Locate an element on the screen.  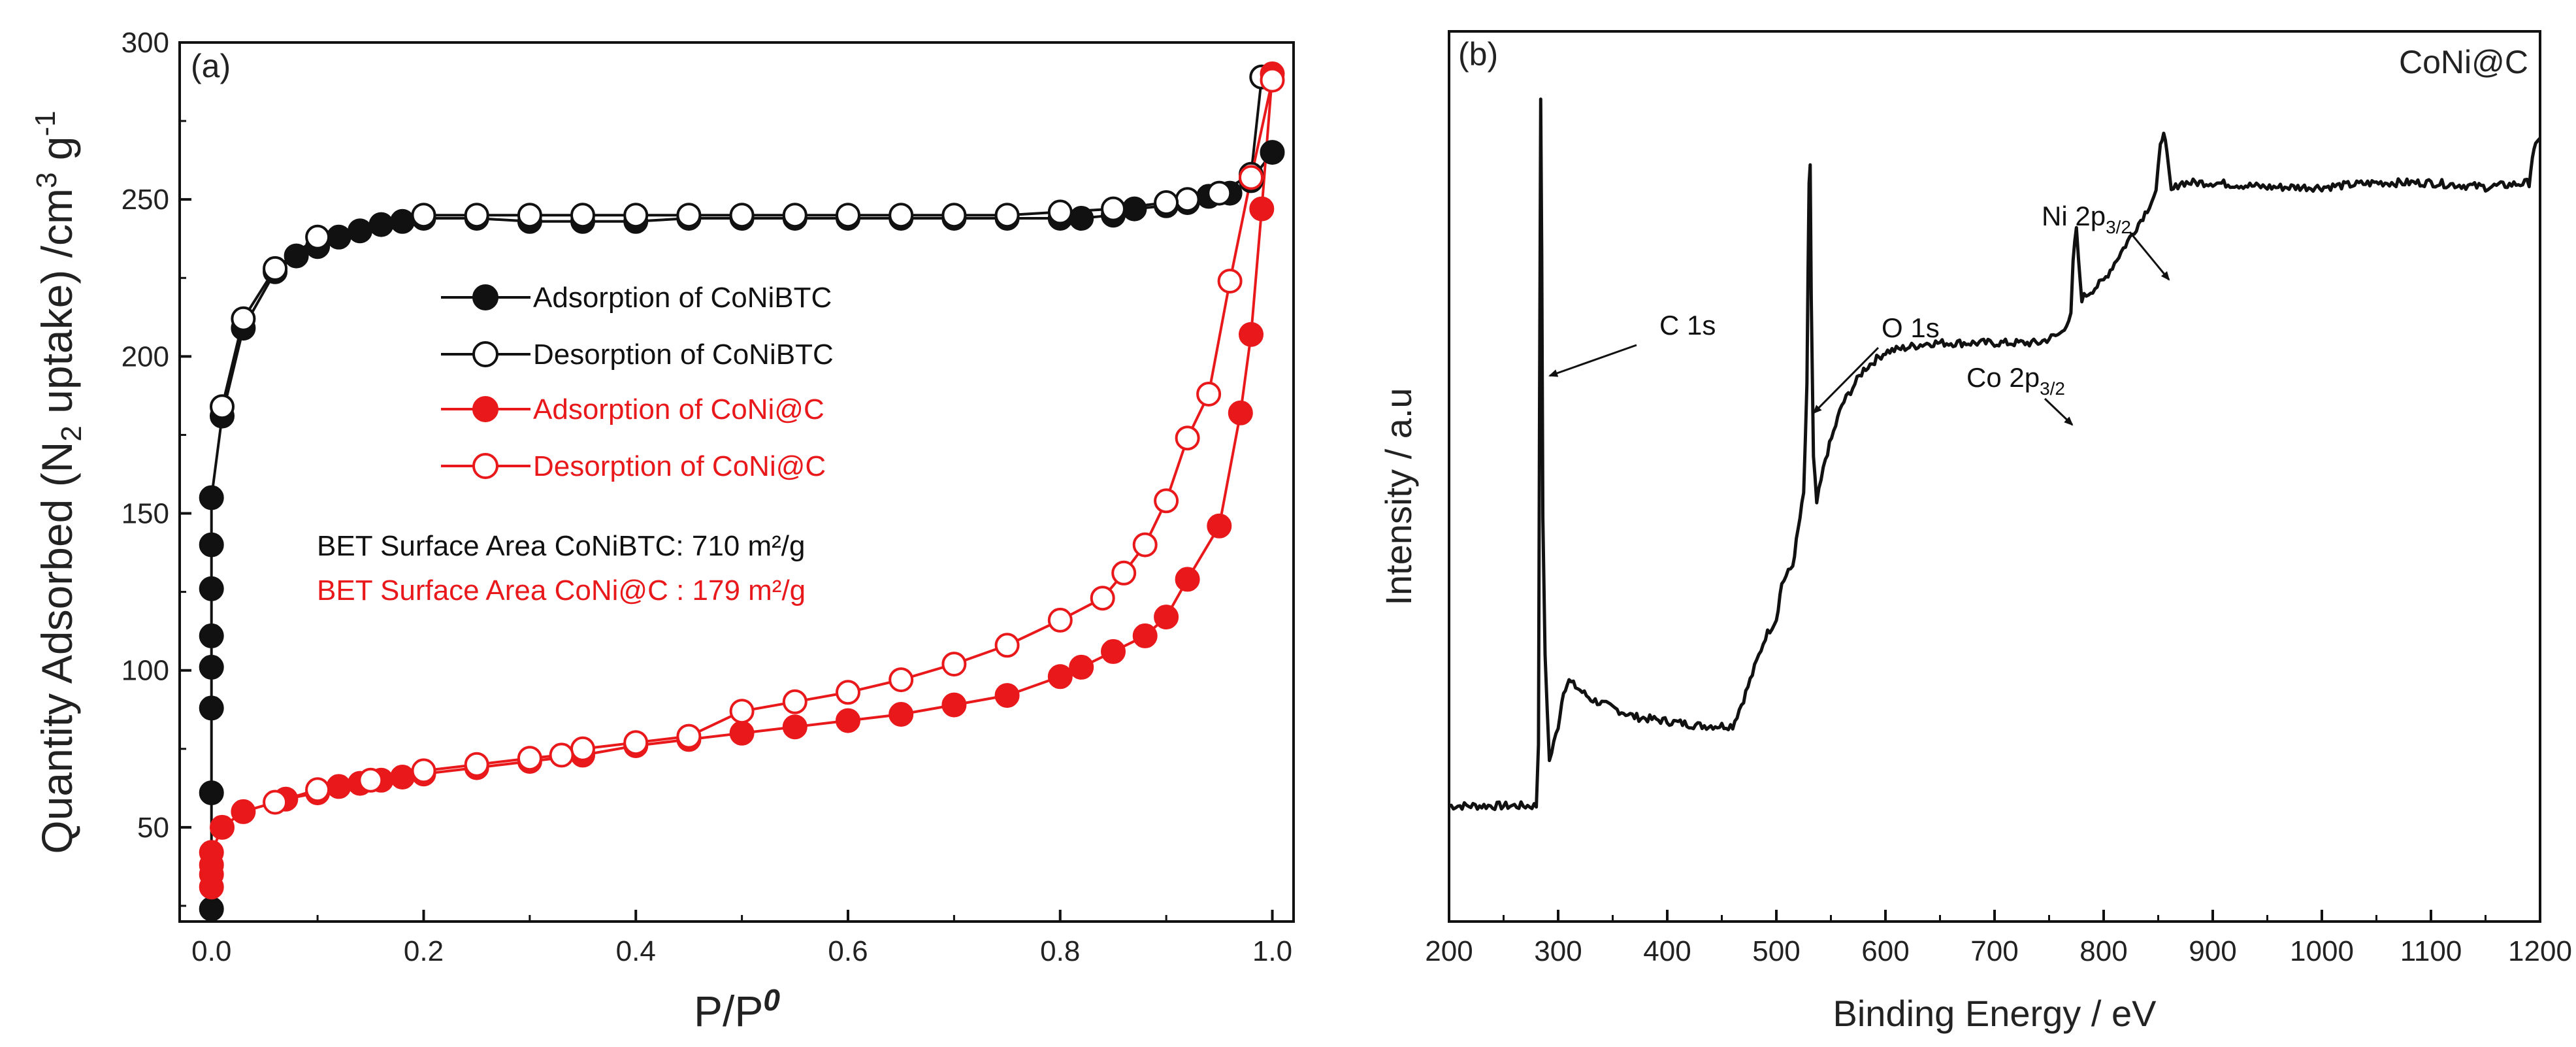
x-tick-label: 1200 is located at coordinates (2540, 951).